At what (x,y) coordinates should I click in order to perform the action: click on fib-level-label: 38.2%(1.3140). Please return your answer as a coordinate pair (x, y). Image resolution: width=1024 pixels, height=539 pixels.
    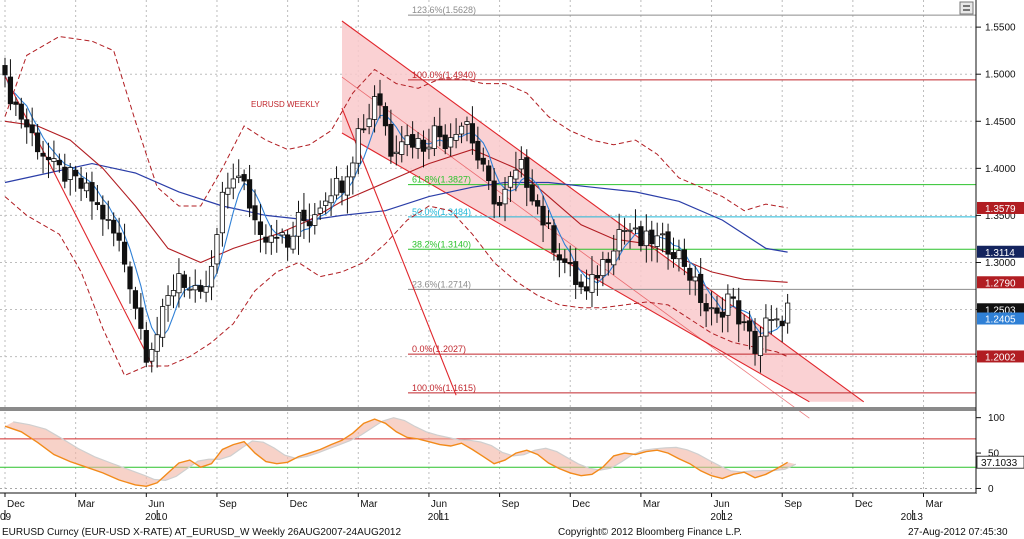
    Looking at the image, I should click on (441, 244).